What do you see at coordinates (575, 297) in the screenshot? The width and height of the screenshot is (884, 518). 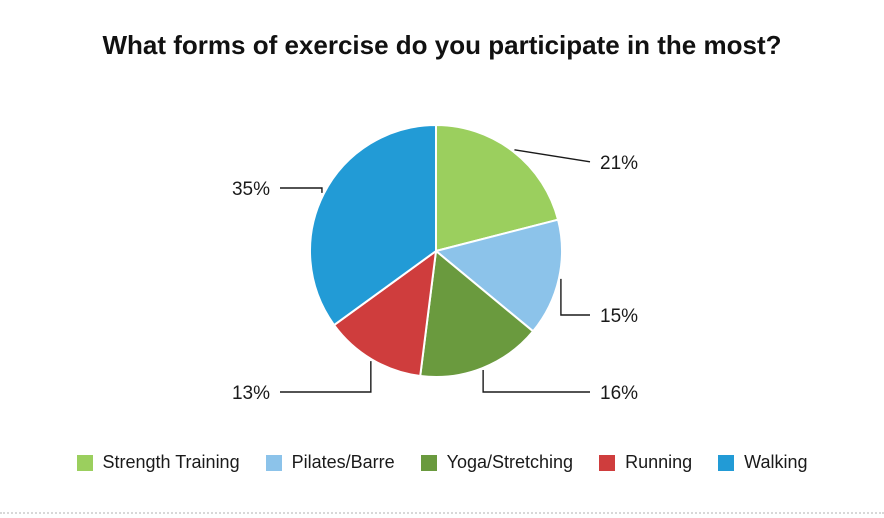 I see `leader-line-pilates-barre` at bounding box center [575, 297].